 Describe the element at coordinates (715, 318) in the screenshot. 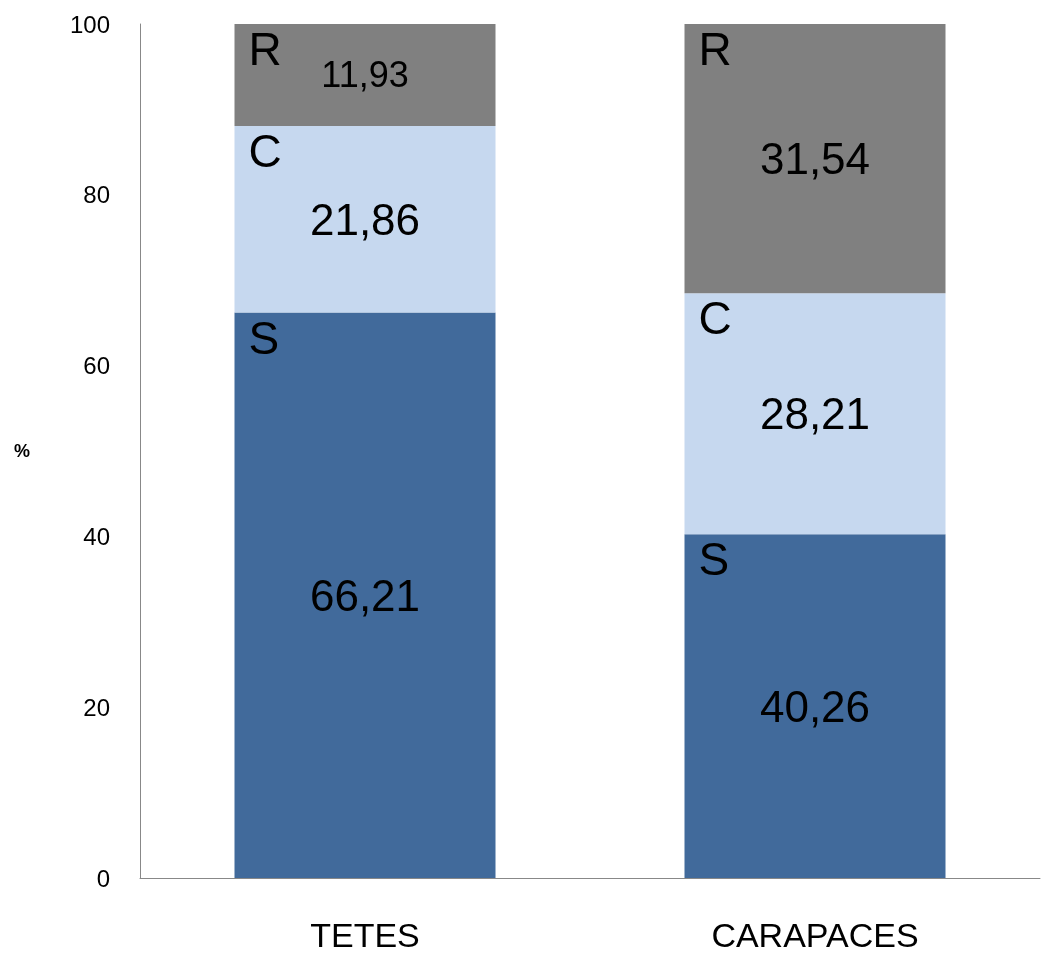

I see `text: C` at that location.